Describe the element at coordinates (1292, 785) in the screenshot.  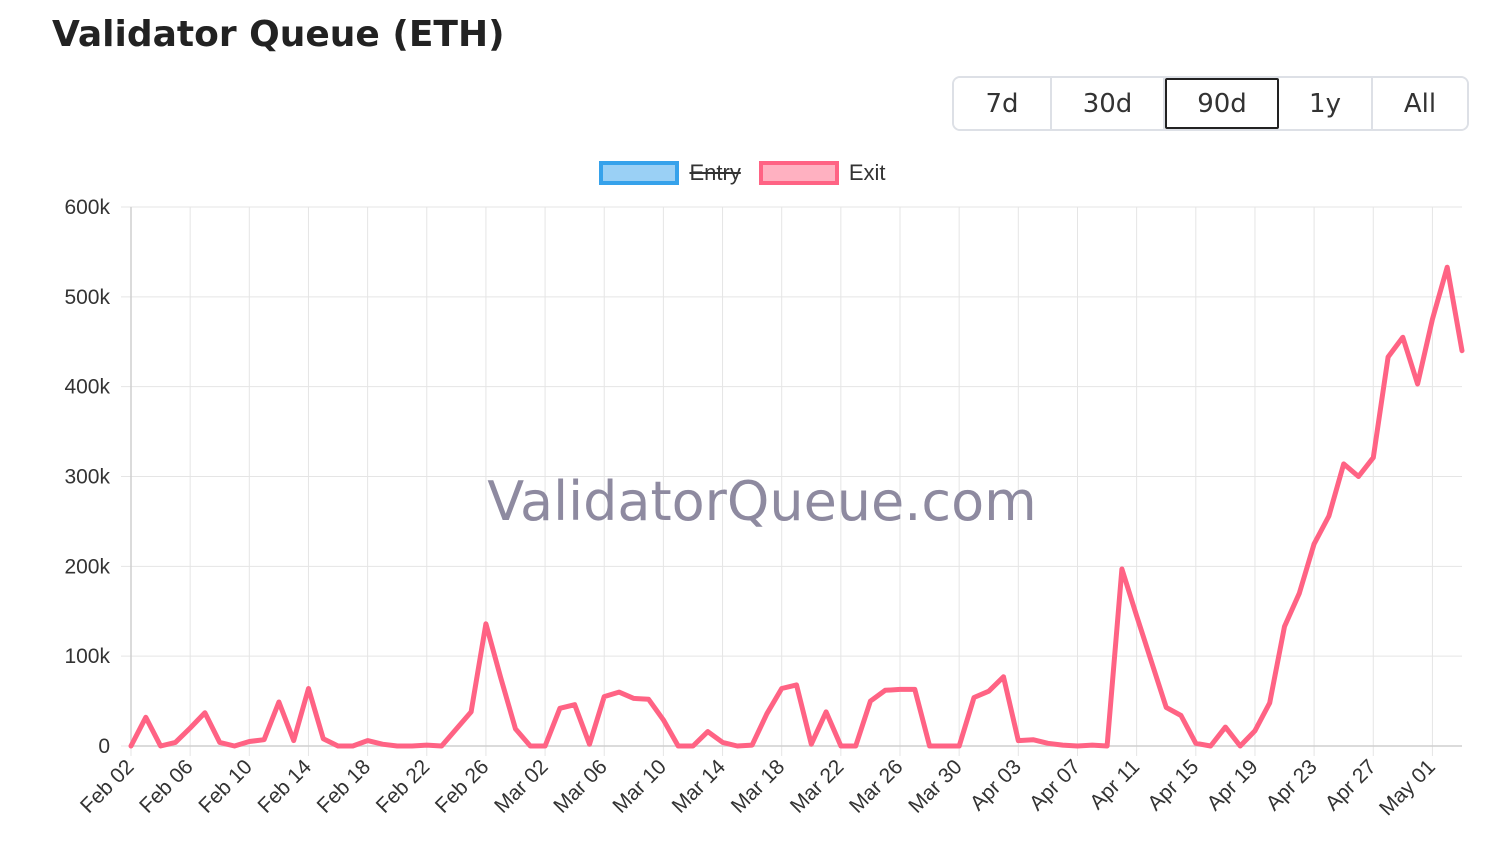
I see `x-tick-label: Apr 23` at that location.